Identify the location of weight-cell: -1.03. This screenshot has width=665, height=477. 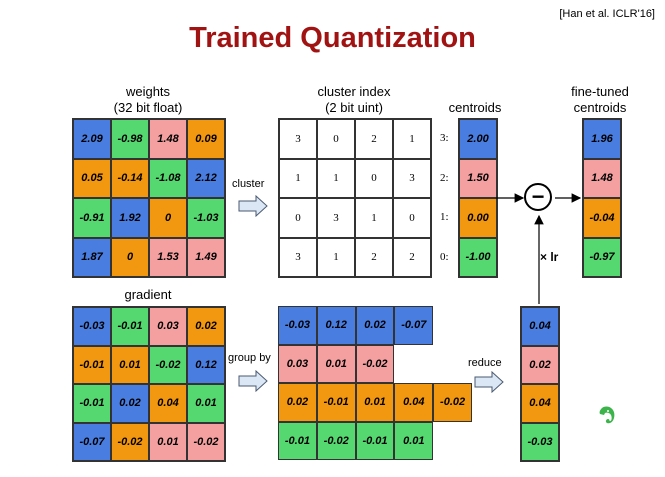
(206, 218).